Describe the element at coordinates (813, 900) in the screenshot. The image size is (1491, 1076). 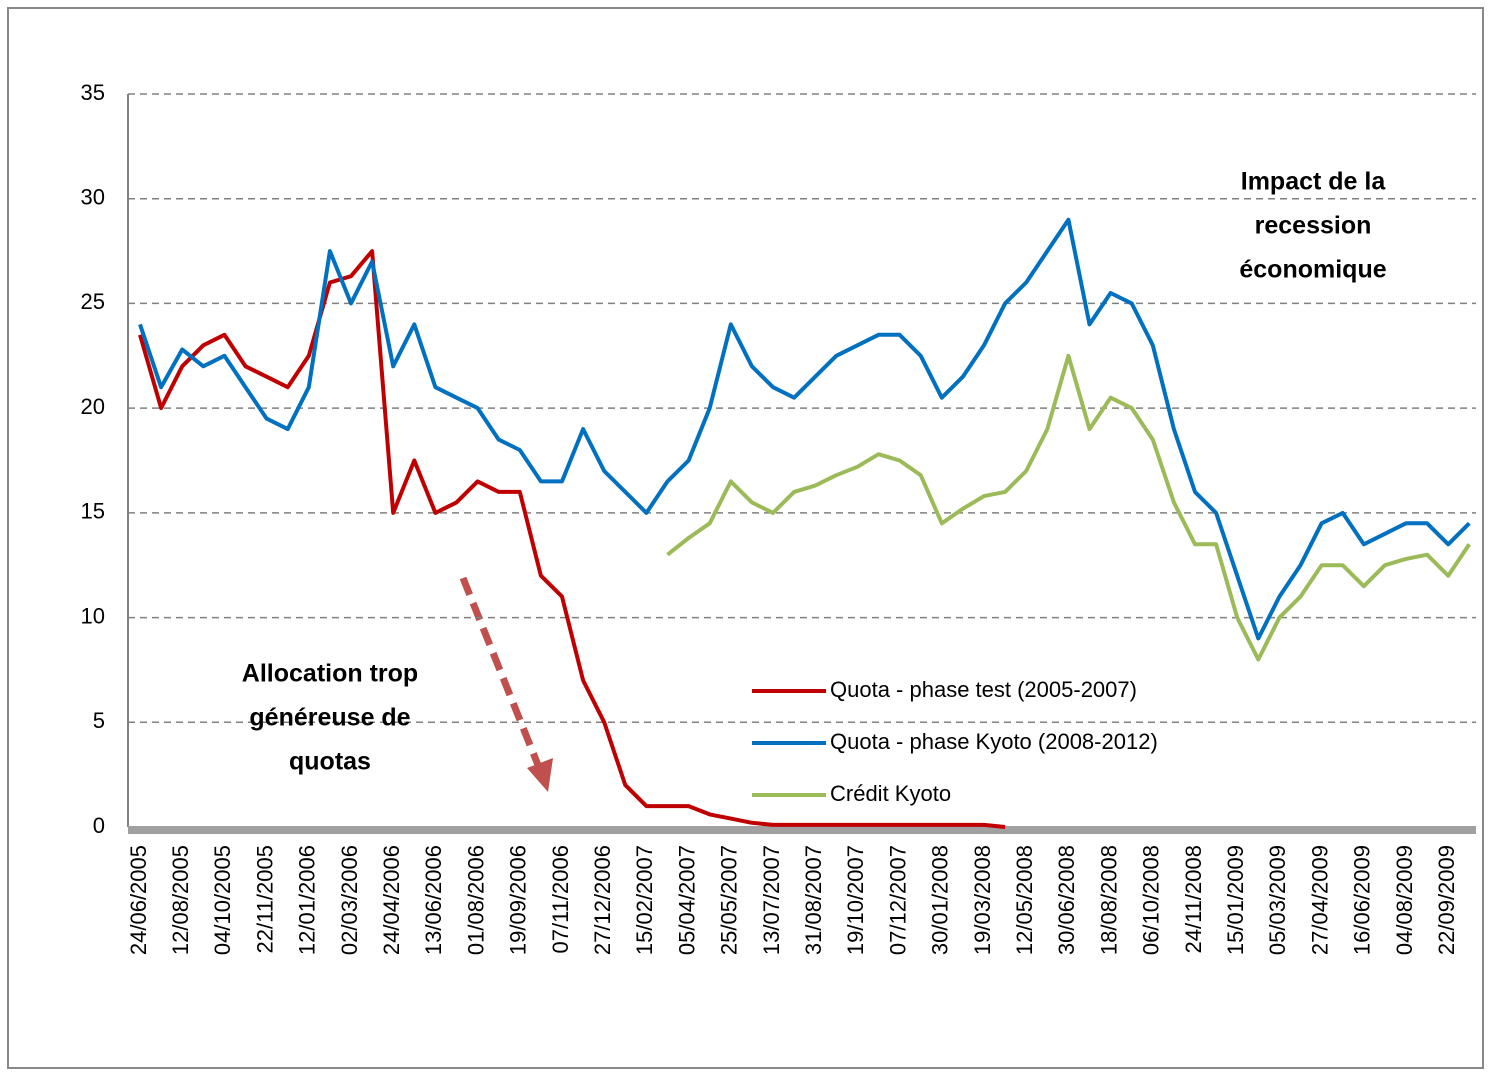
I see `x-tick-label: 31/08/2007` at that location.